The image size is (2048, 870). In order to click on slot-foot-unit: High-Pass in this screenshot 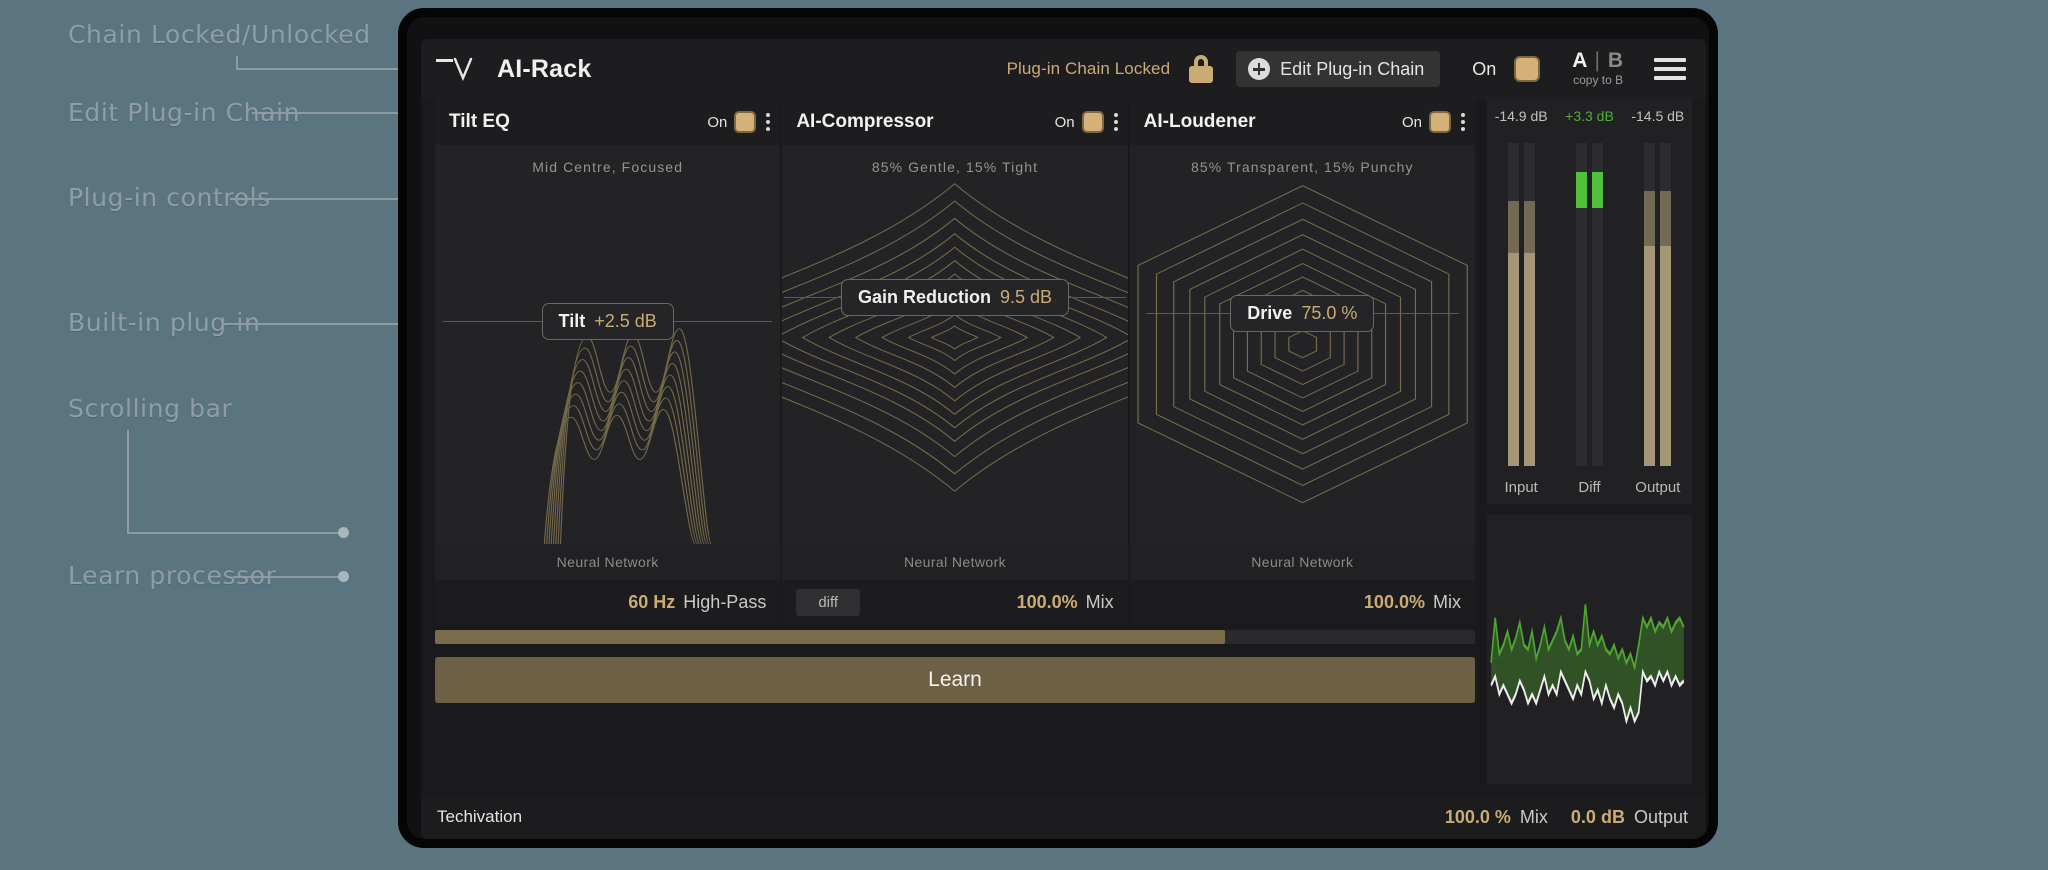, I will do `click(725, 601)`.